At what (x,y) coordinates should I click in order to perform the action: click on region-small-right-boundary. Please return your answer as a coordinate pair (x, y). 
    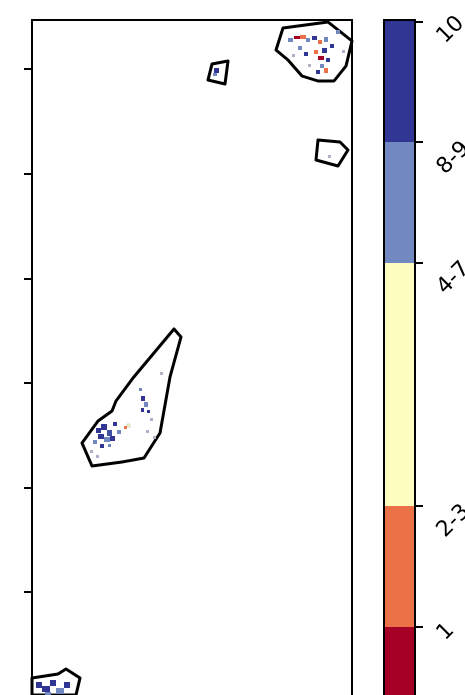
    Looking at the image, I should click on (332, 153).